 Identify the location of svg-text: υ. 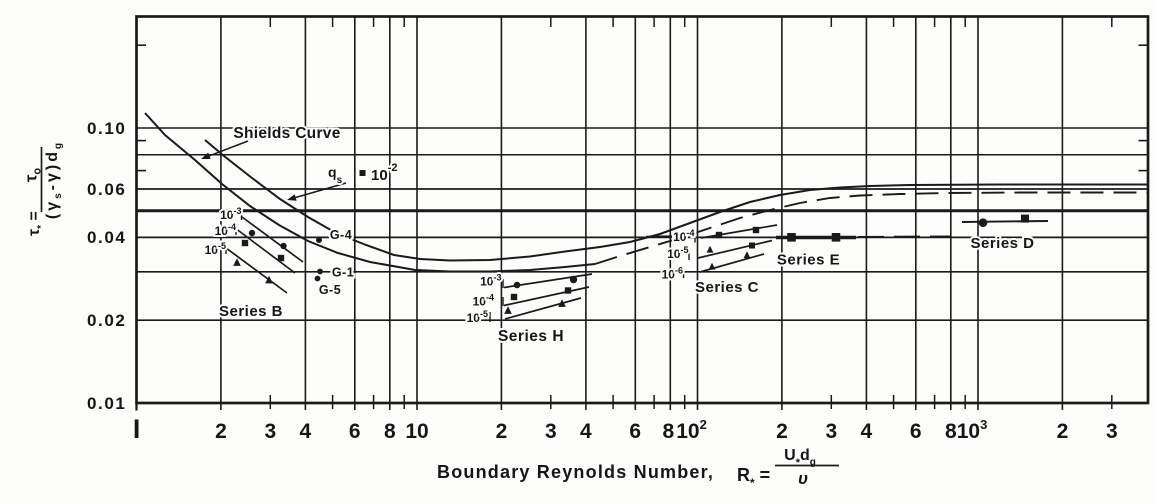
(803, 478).